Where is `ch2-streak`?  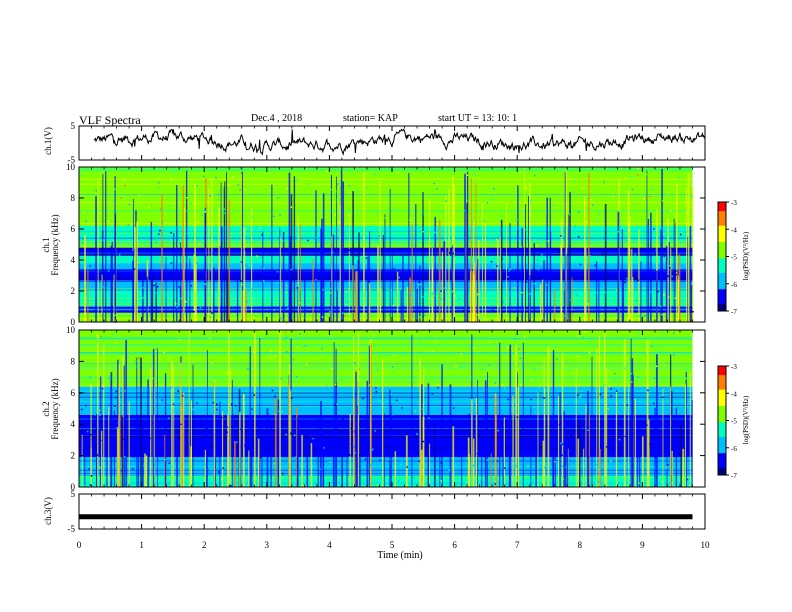
ch2-streak is located at coordinates (386, 484).